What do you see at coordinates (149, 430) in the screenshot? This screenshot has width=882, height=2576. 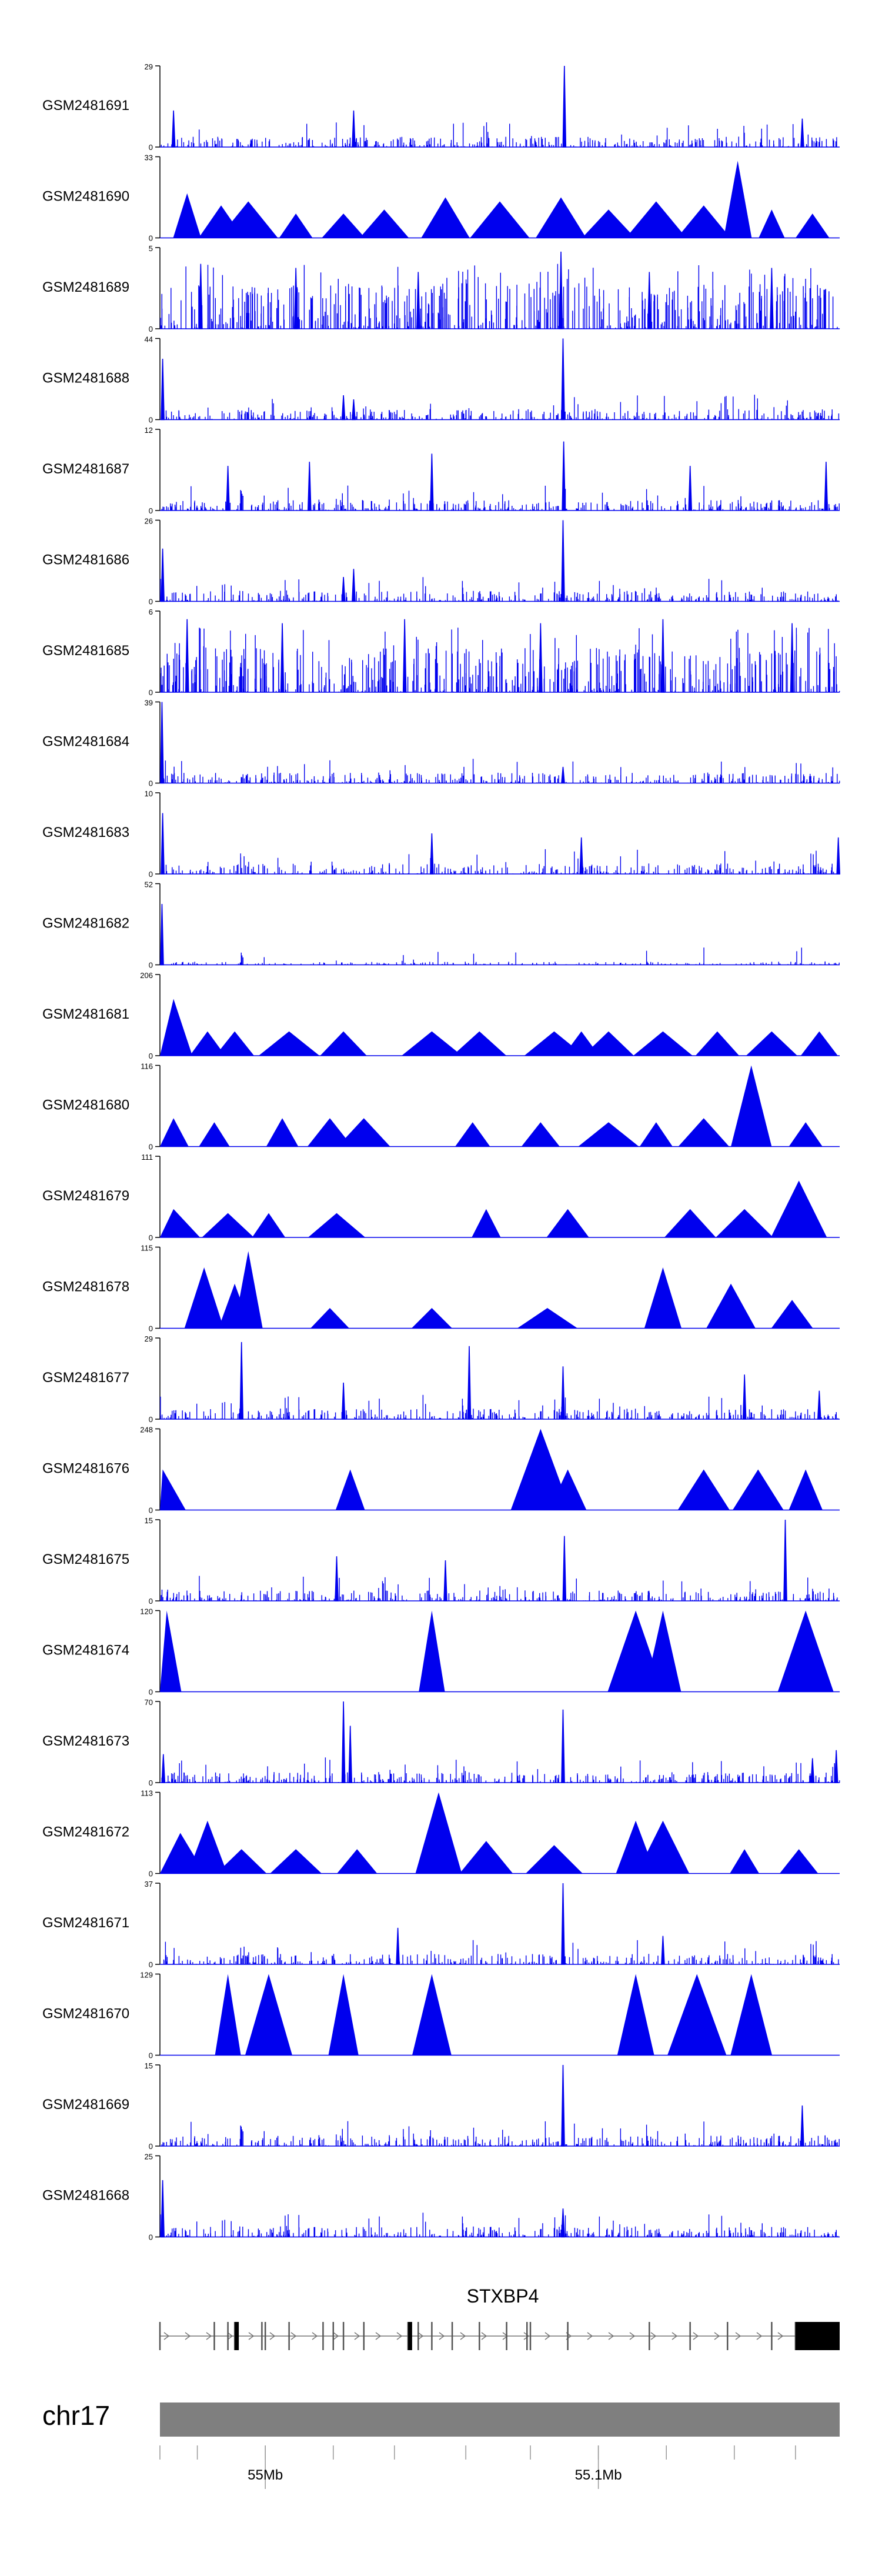 I see `y-max-tick-label: 12` at bounding box center [149, 430].